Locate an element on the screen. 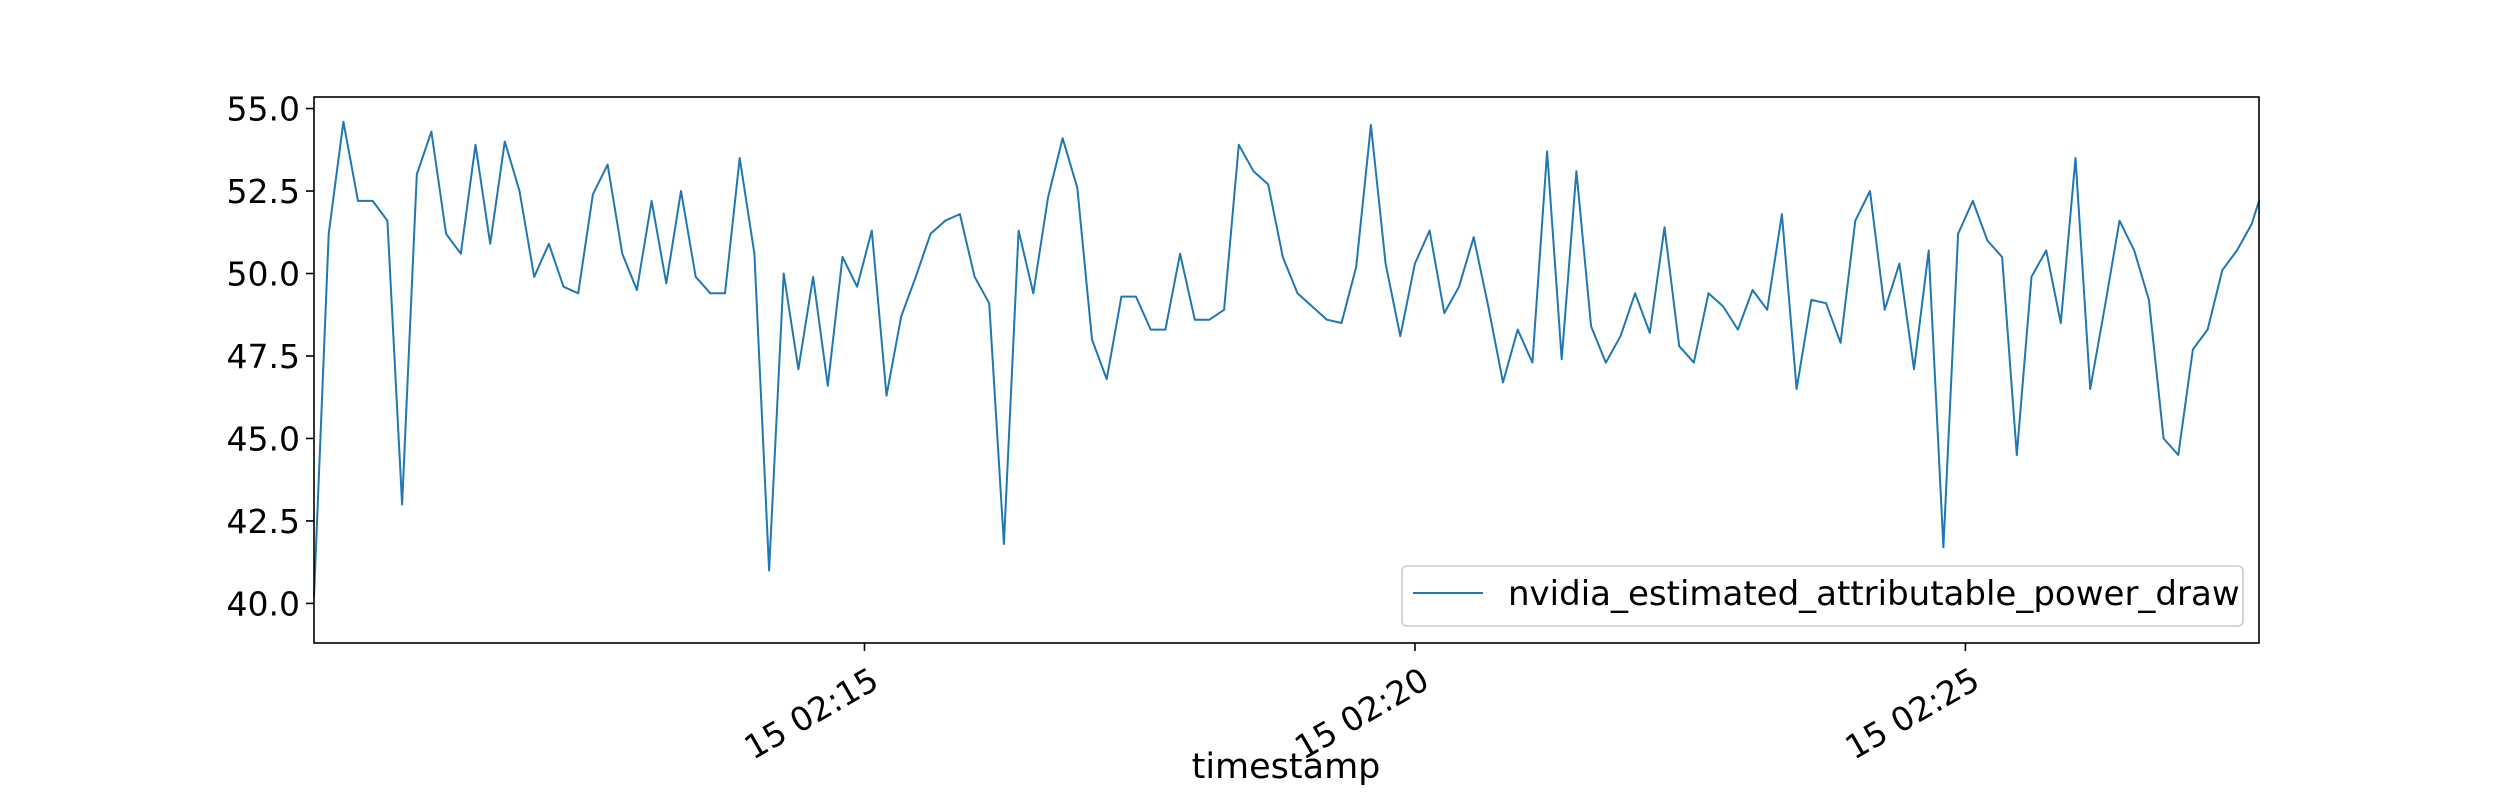 The image size is (2500, 800). legend-box is located at coordinates (1822, 596).